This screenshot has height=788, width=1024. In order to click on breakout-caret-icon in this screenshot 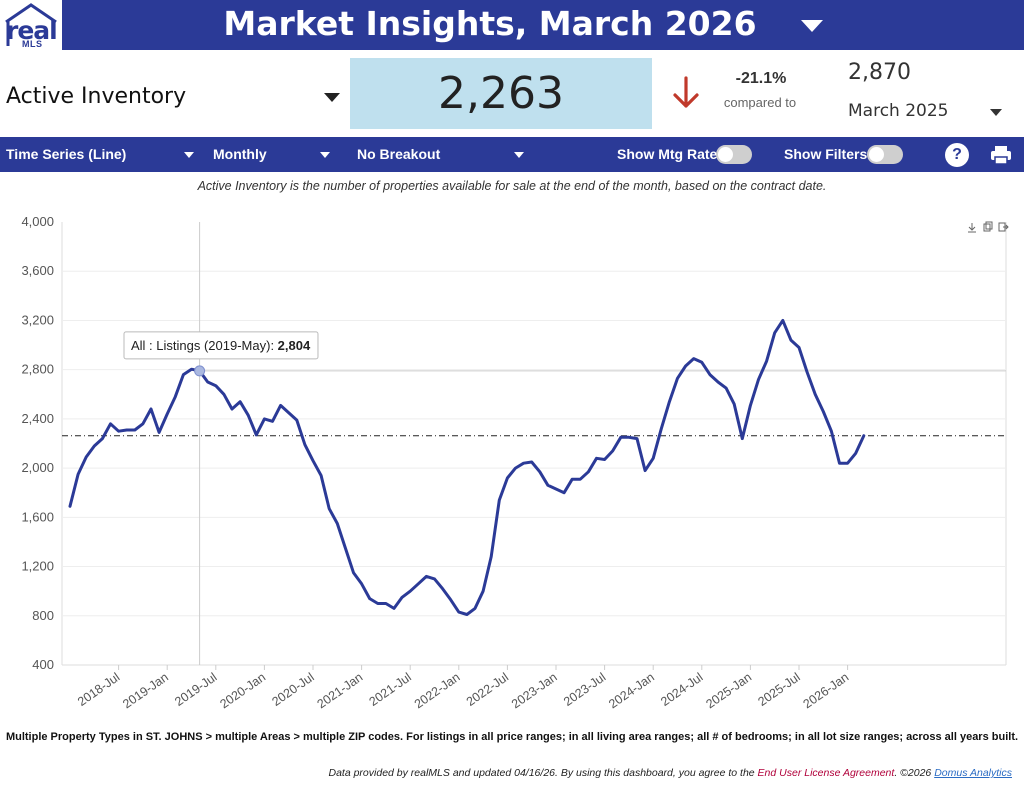, I will do `click(519, 155)`.